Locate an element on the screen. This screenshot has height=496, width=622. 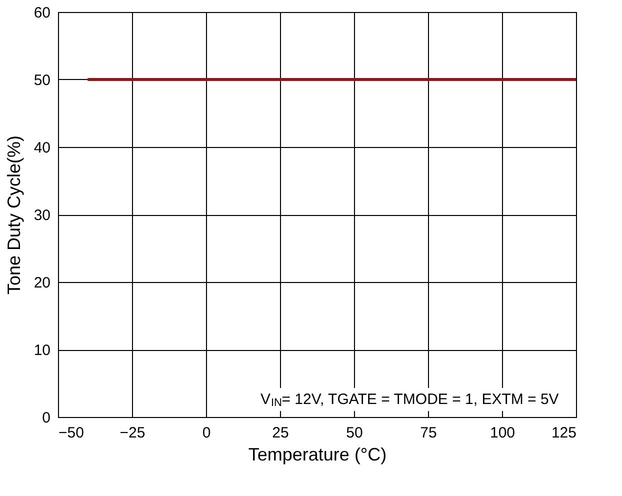
x-tick-label: 100 is located at coordinates (503, 433).